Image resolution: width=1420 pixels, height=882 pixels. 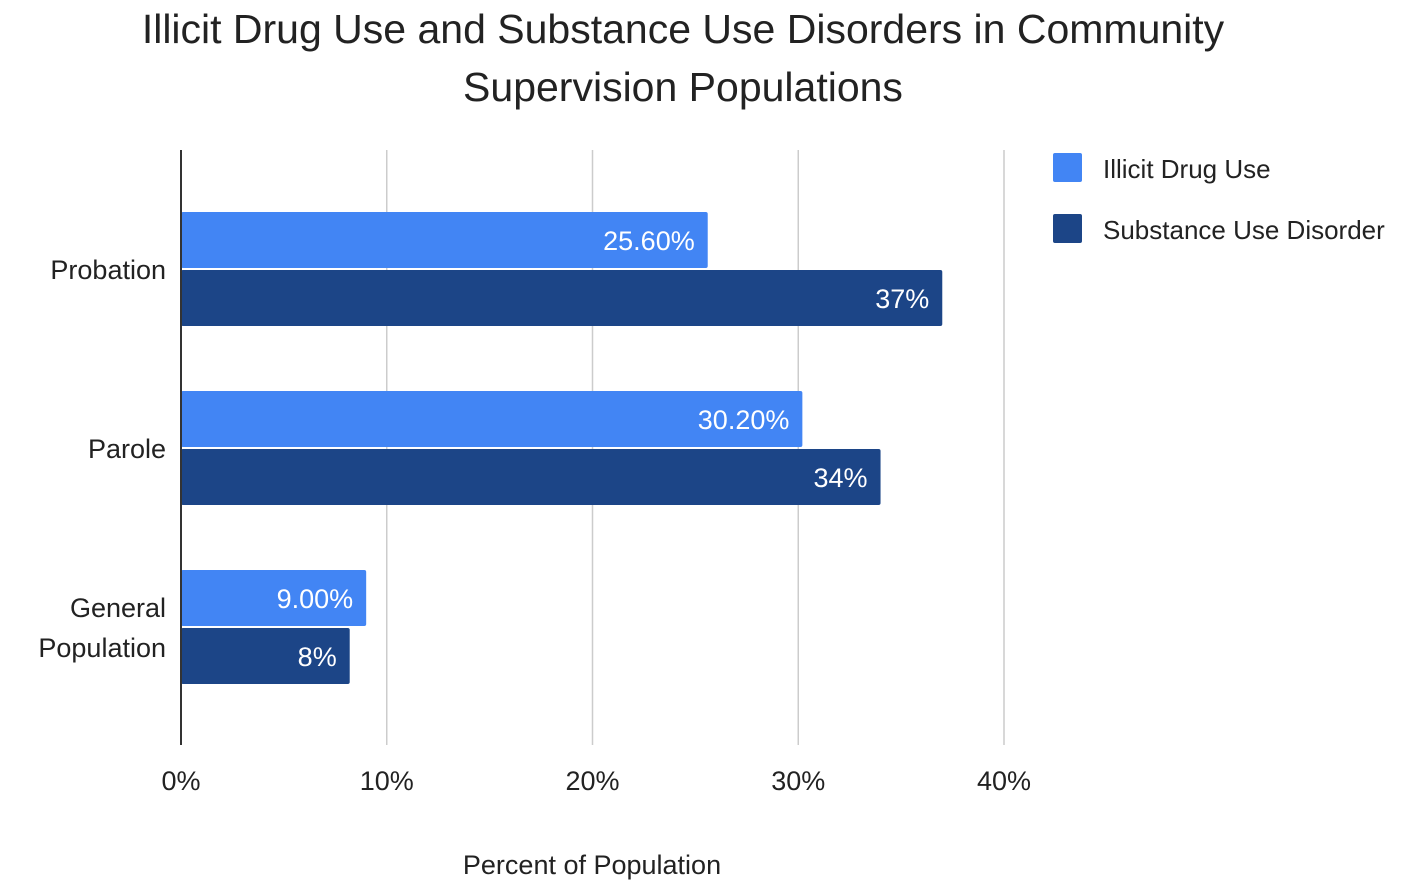 I want to click on data-label-1-0: 37%, so click(x=902, y=299).